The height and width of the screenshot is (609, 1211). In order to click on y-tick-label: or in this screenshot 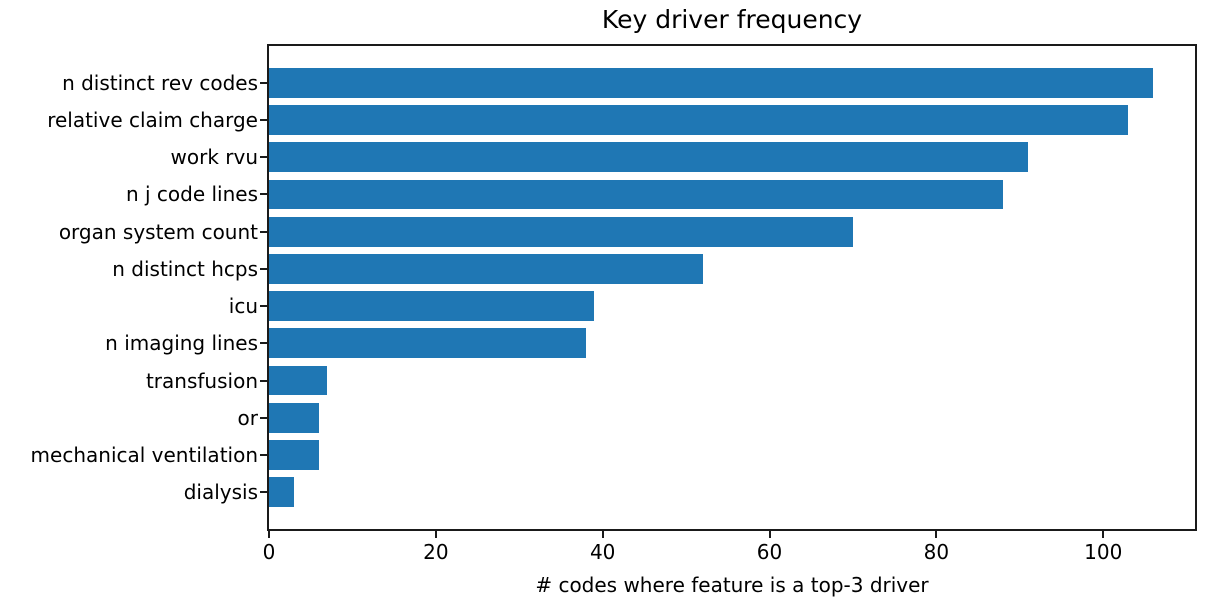, I will do `click(247, 417)`.